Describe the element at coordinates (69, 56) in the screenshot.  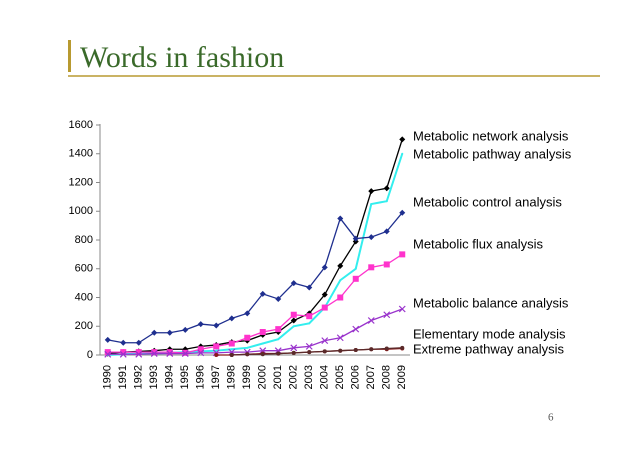
I see `title-bar` at that location.